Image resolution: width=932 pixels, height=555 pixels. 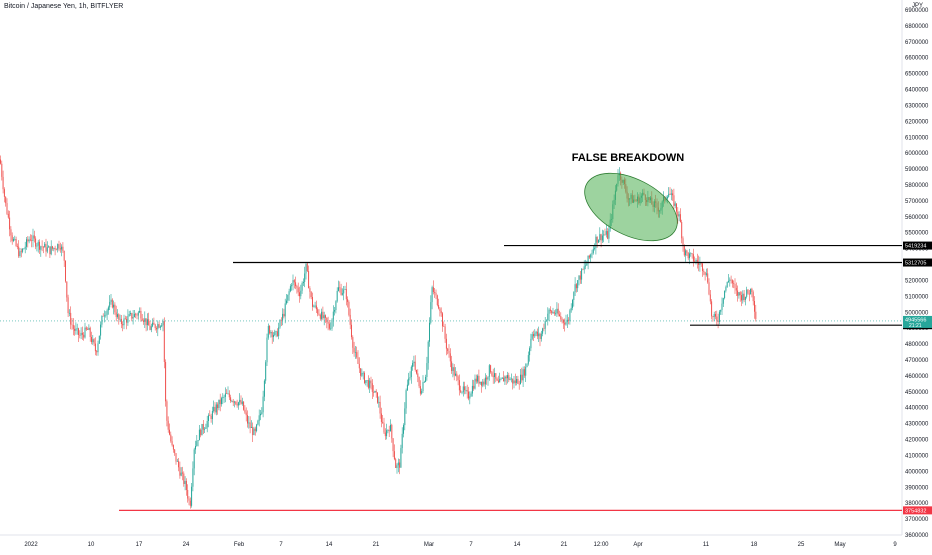 I want to click on y-tick-label: 4000000, so click(x=917, y=472).